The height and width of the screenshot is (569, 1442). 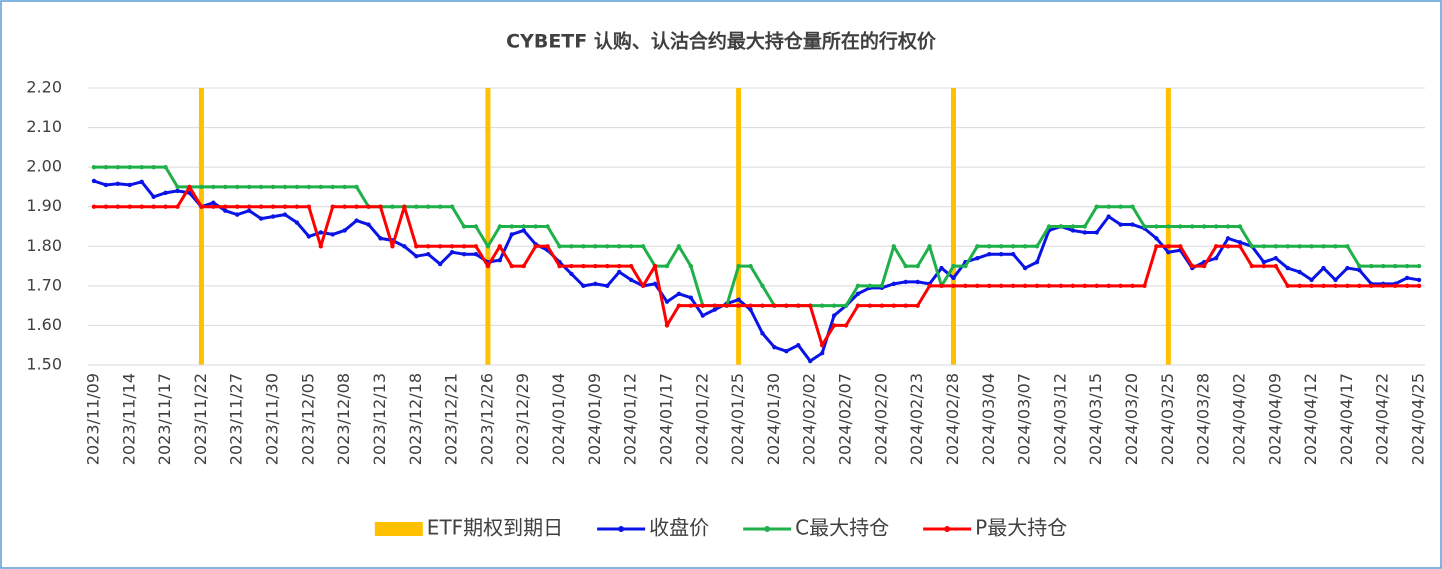 What do you see at coordinates (486, 419) in the screenshot?
I see `x-tick-label: 2023/12/26` at bounding box center [486, 419].